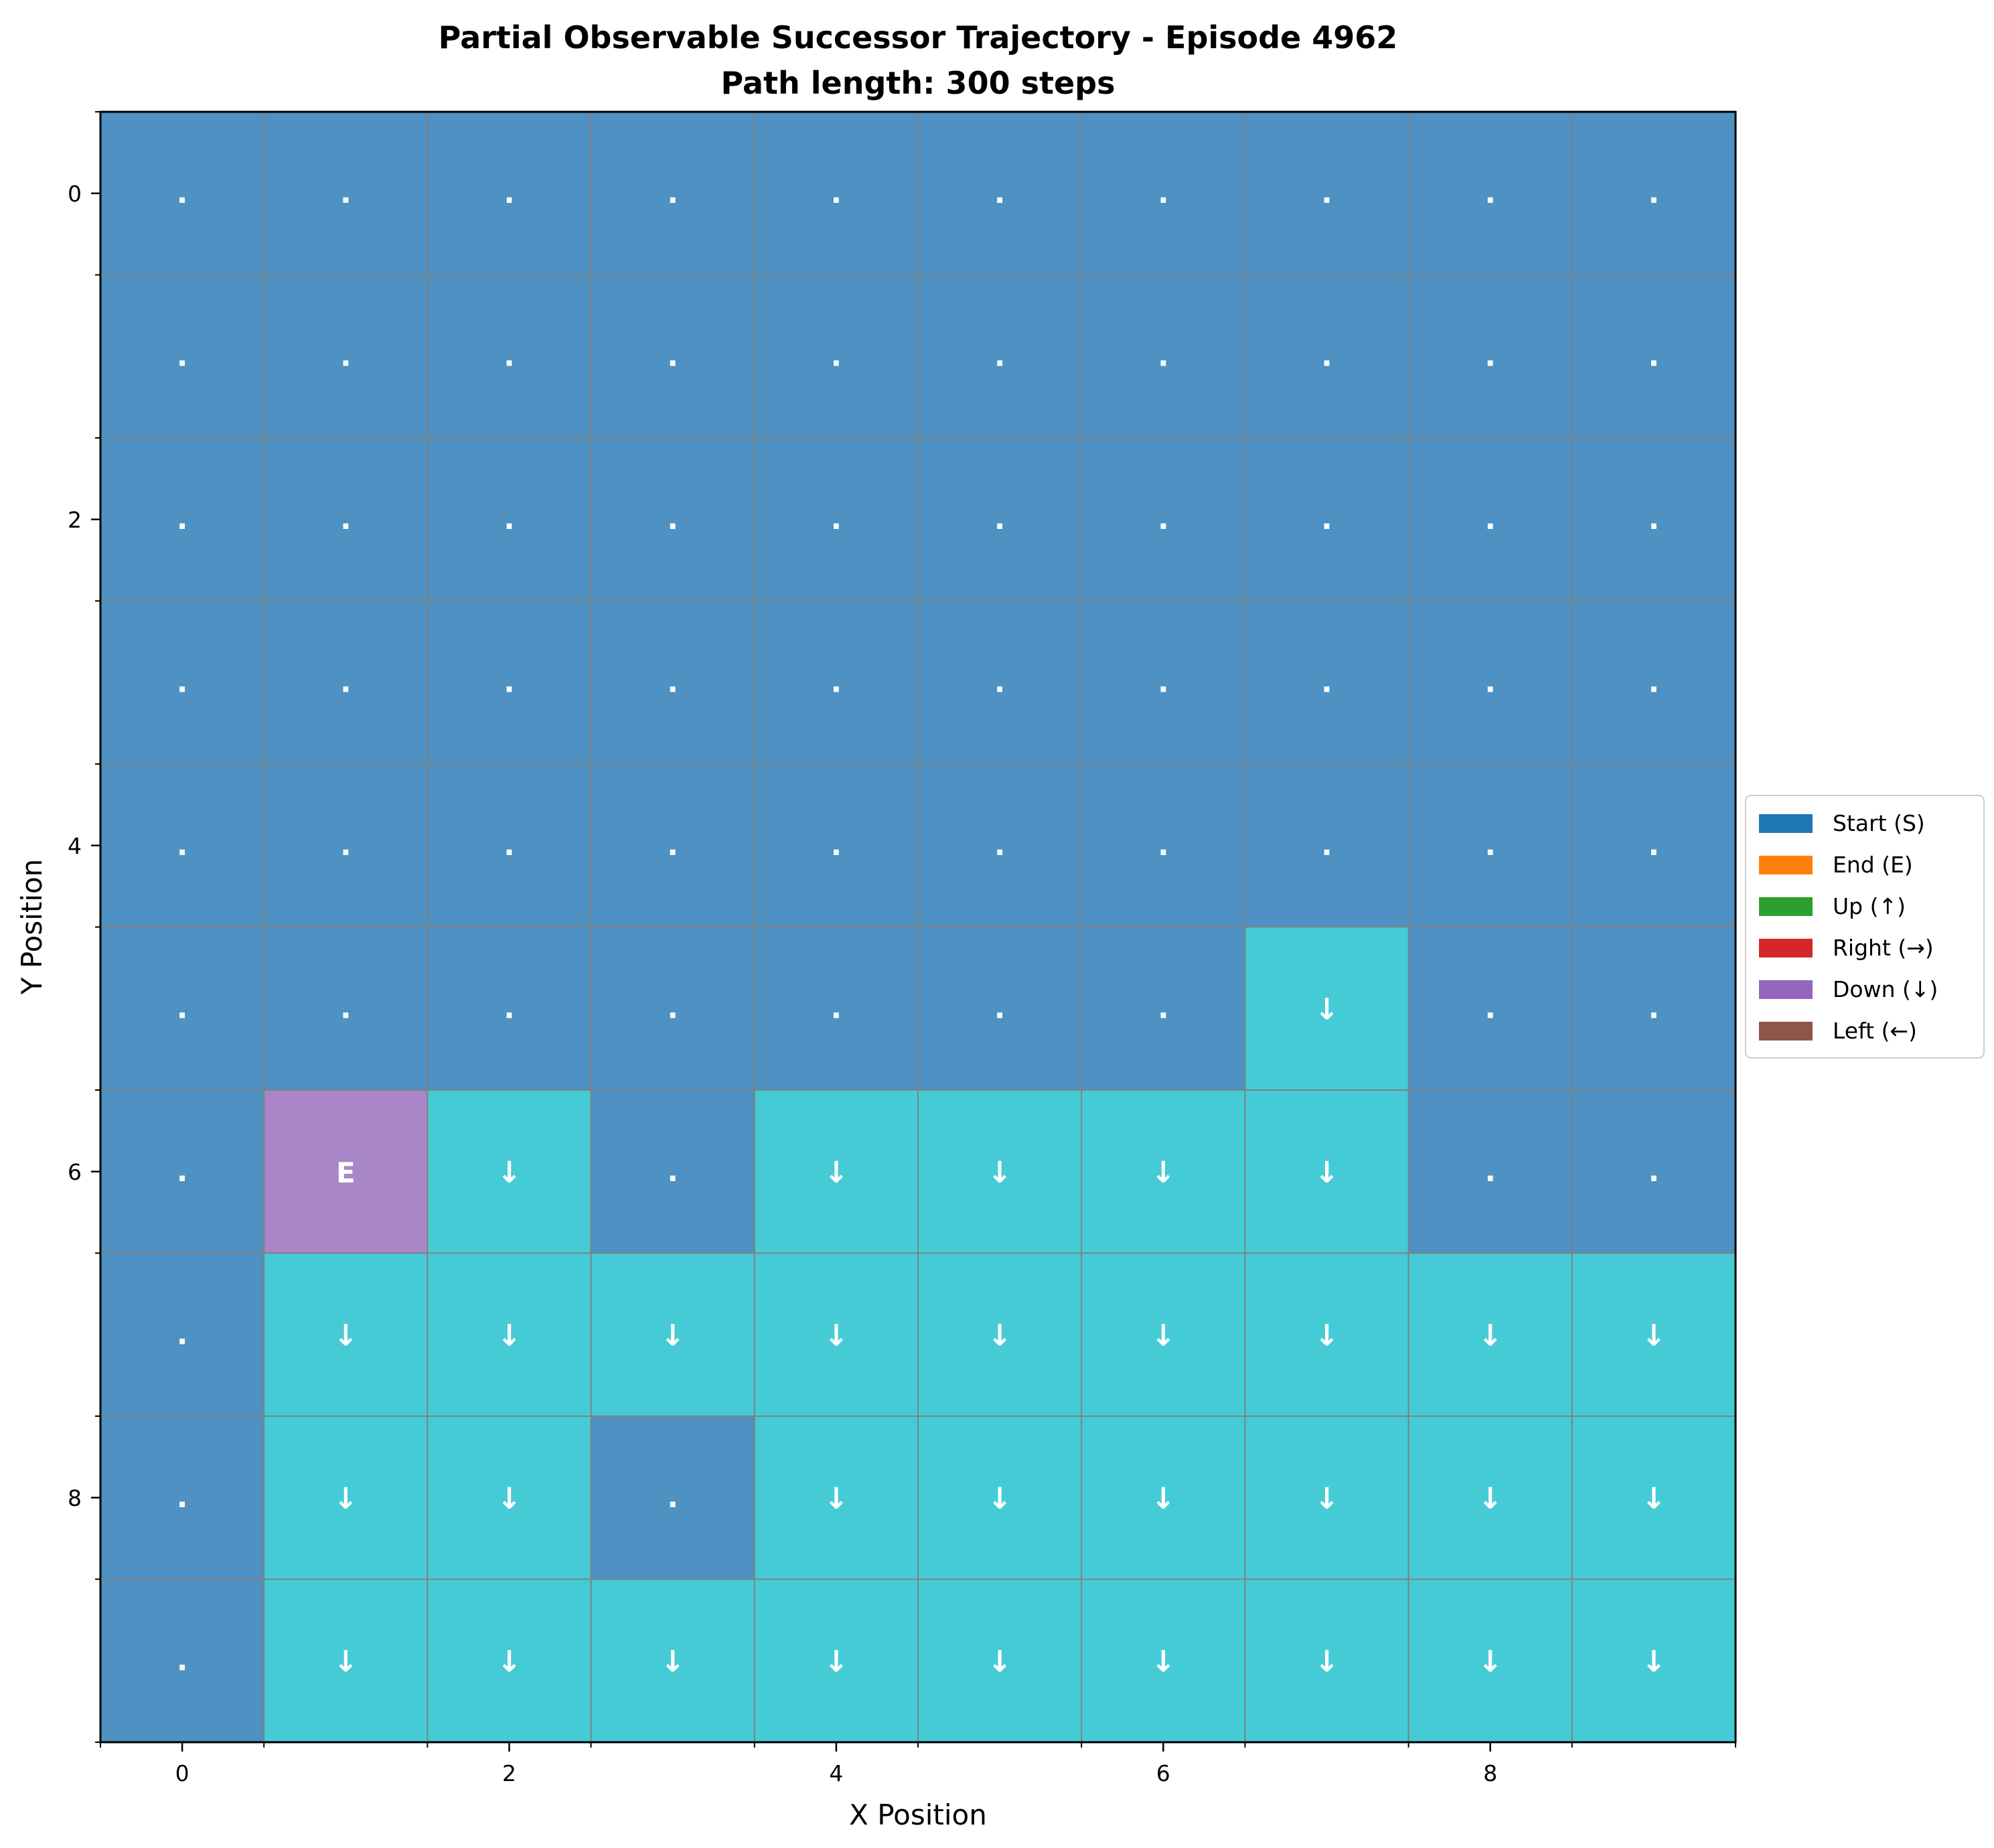 Image resolution: width=1994 pixels, height=1848 pixels. I want to click on y-axis-ticks: 0 2 4 6 8, so click(84, 927).